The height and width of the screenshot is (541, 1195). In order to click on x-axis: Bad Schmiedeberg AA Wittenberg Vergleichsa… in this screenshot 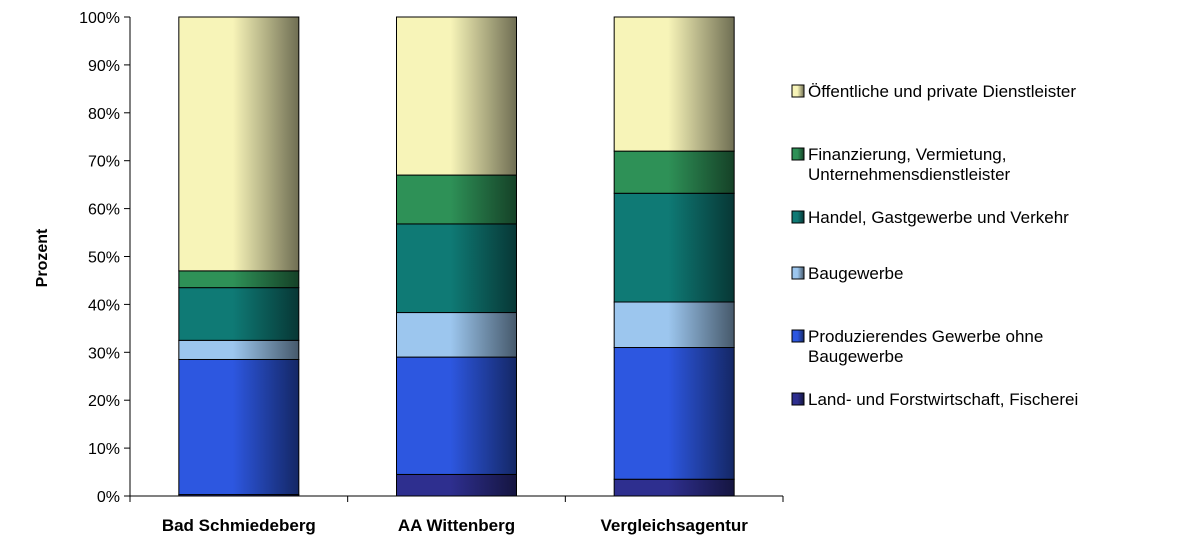, I will do `click(456, 515)`.